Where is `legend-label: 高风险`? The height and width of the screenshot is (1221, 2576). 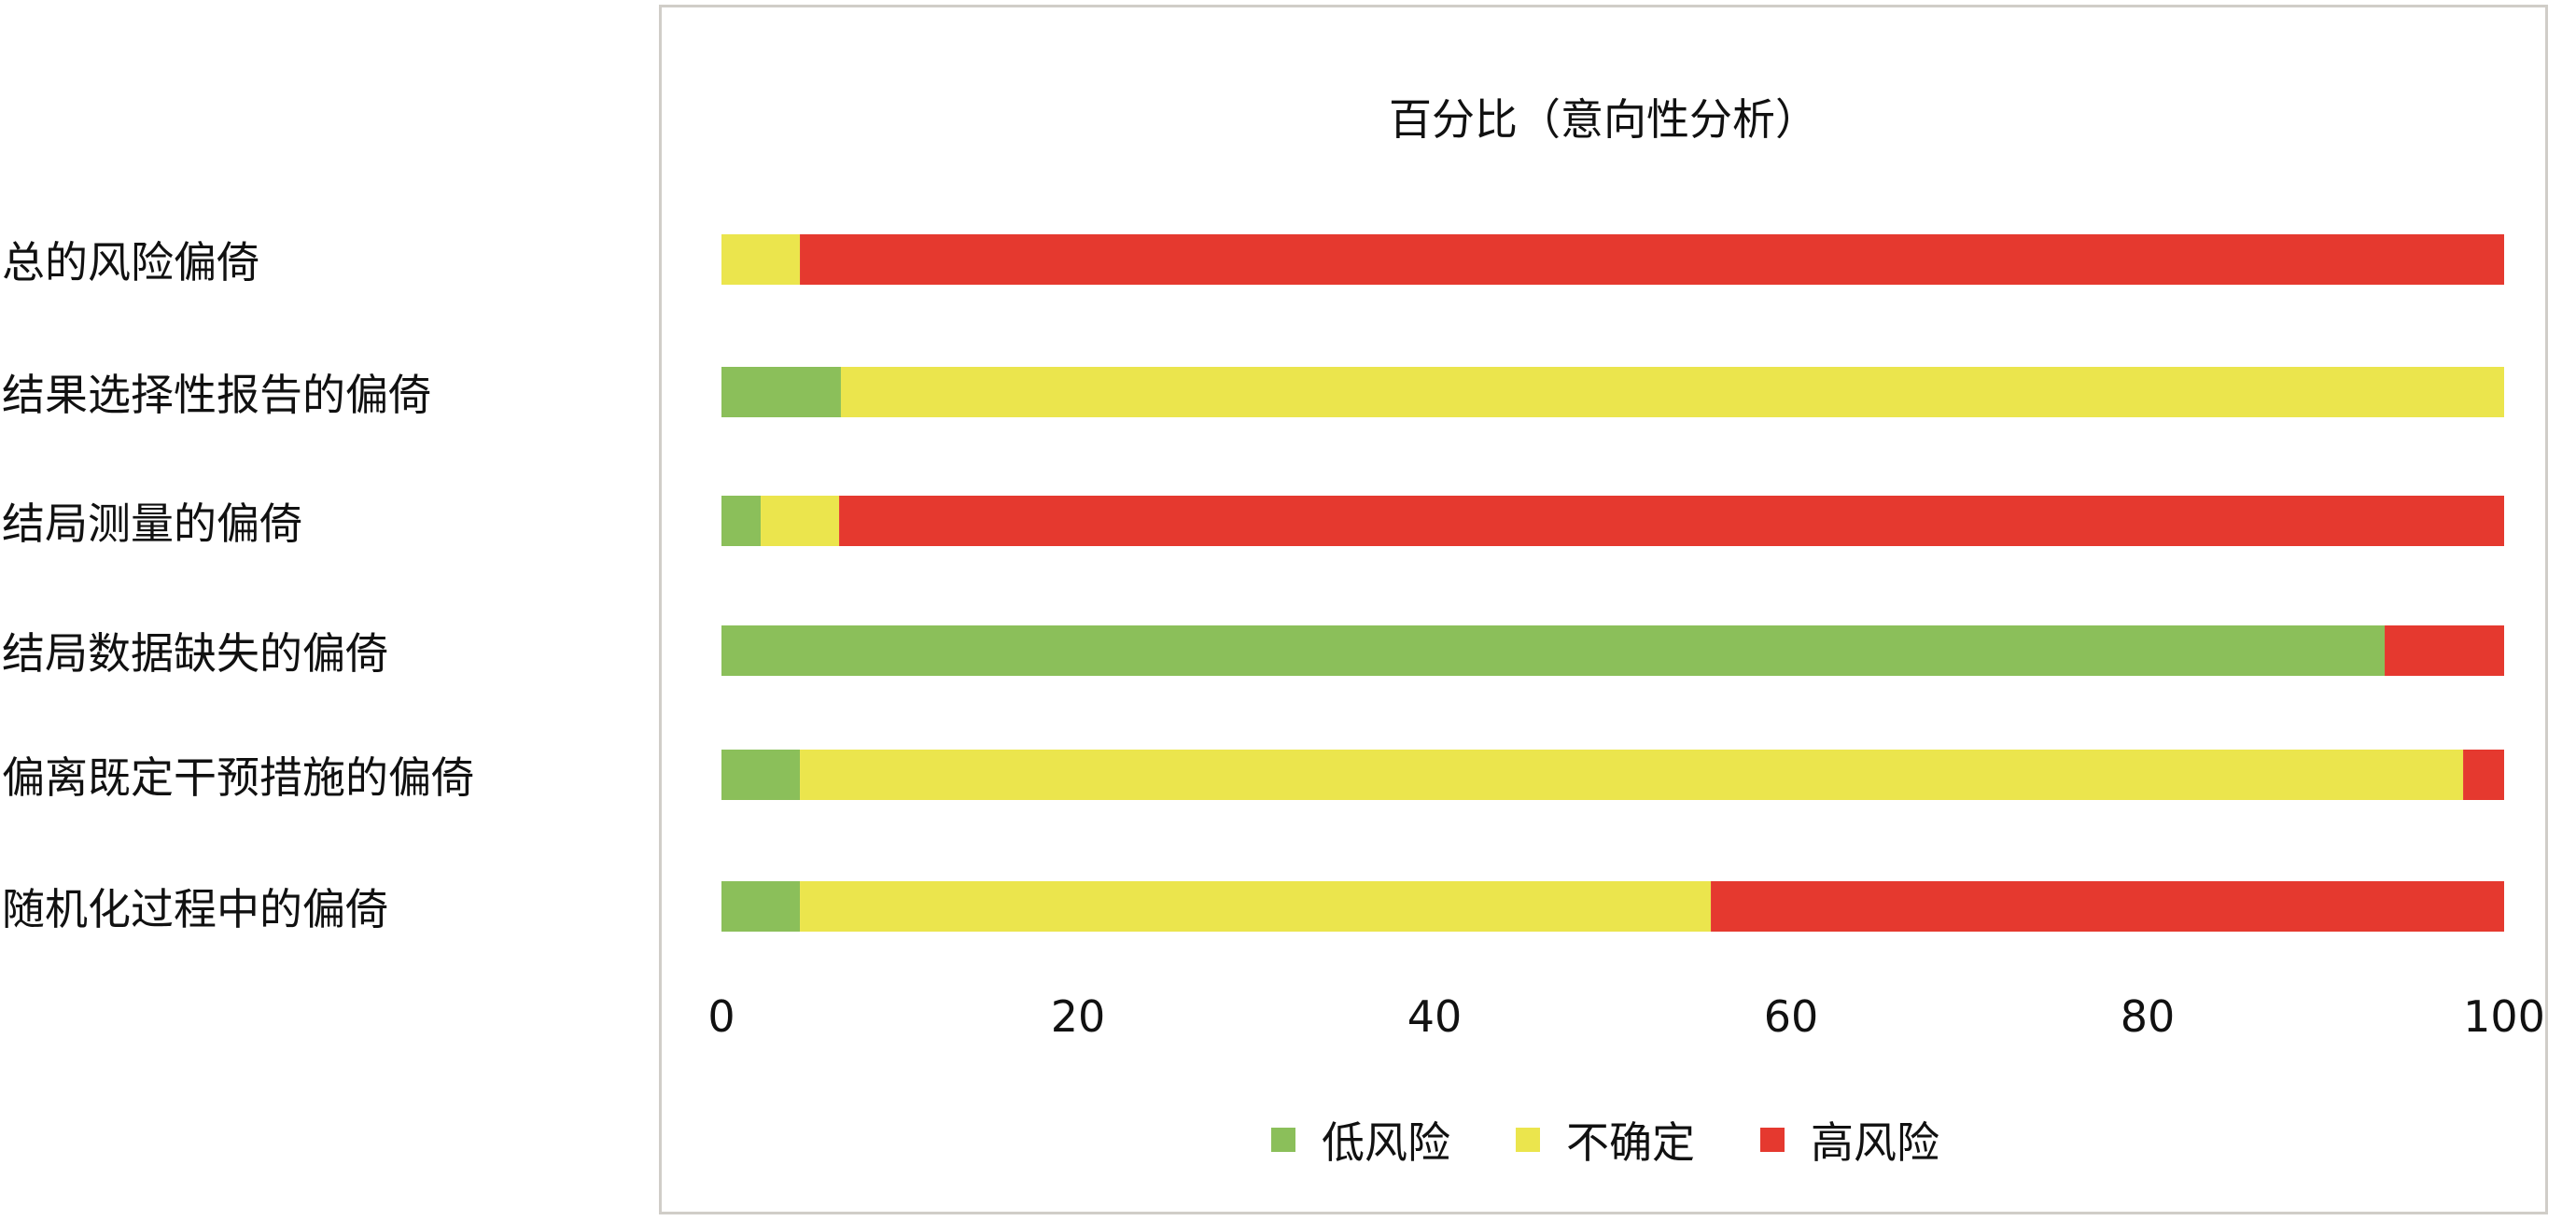
legend-label: 高风险 is located at coordinates (1875, 1142).